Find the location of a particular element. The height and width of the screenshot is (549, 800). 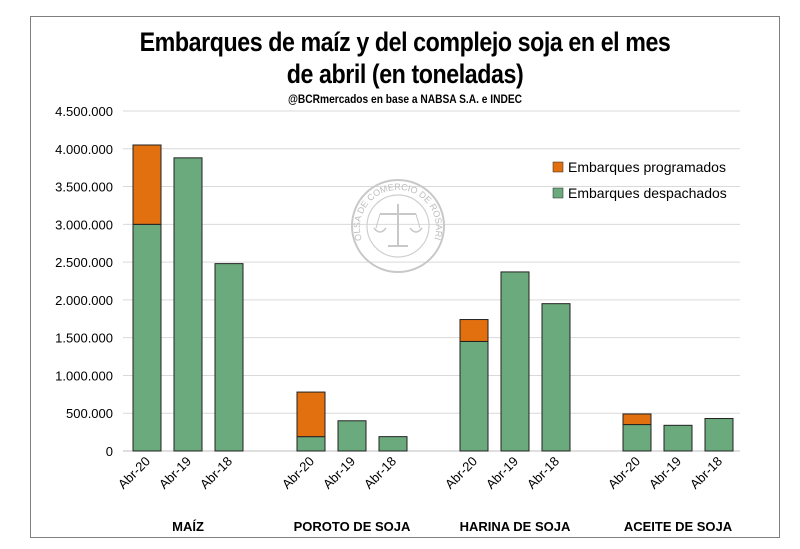

seal-outer-ring is located at coordinates (398, 226).